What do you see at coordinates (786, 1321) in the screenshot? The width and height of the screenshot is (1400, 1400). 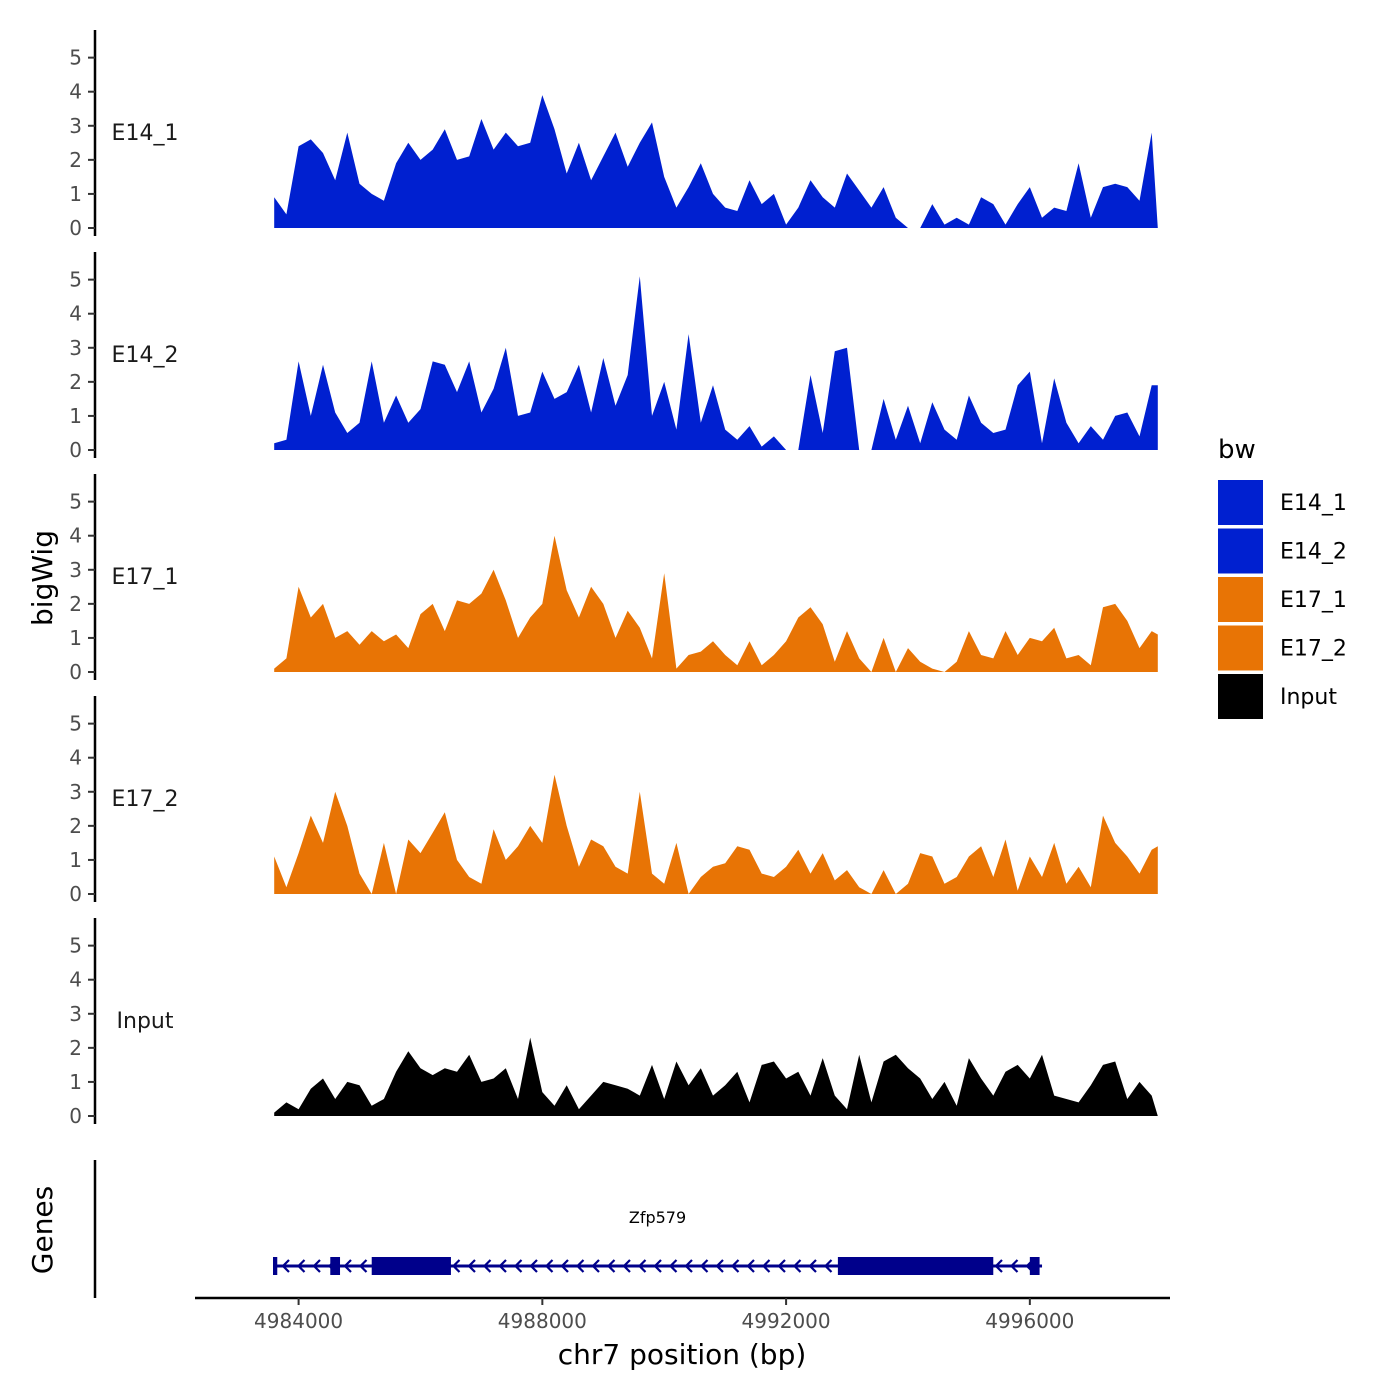 I see `x-tick-label: 4992000` at bounding box center [786, 1321].